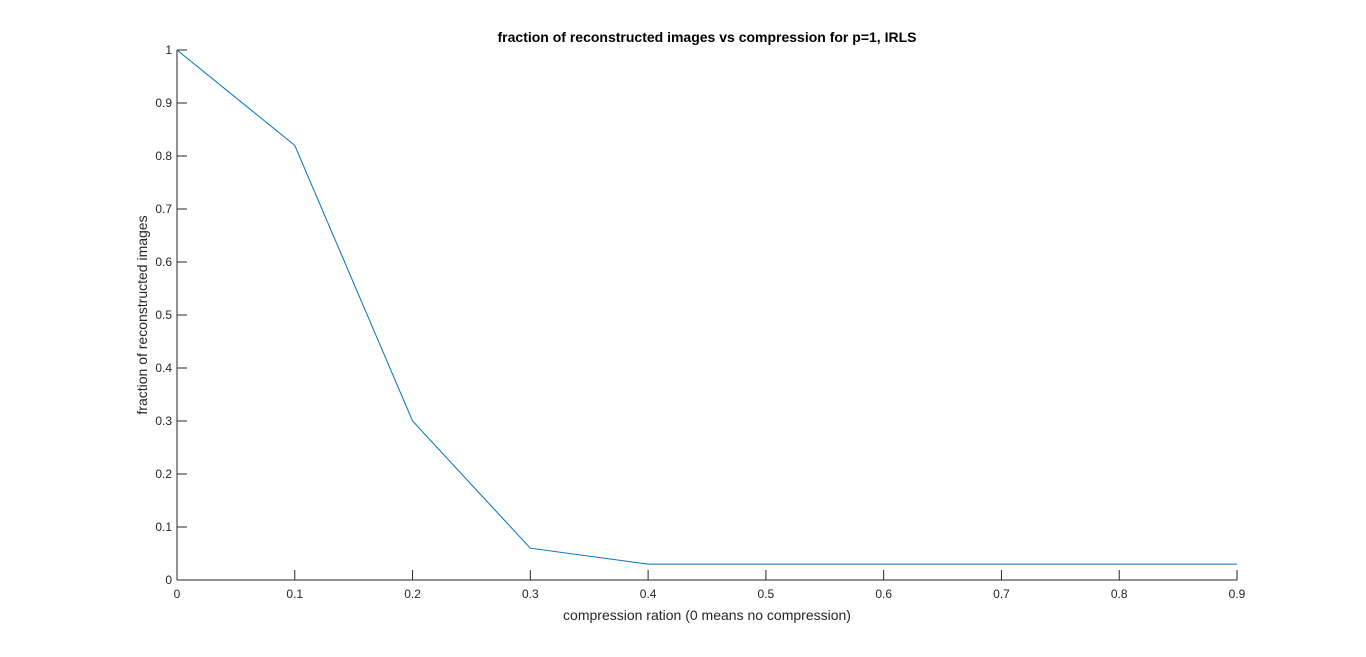 The width and height of the screenshot is (1366, 657). What do you see at coordinates (163, 474) in the screenshot?
I see `y-tick-label: 0.2` at bounding box center [163, 474].